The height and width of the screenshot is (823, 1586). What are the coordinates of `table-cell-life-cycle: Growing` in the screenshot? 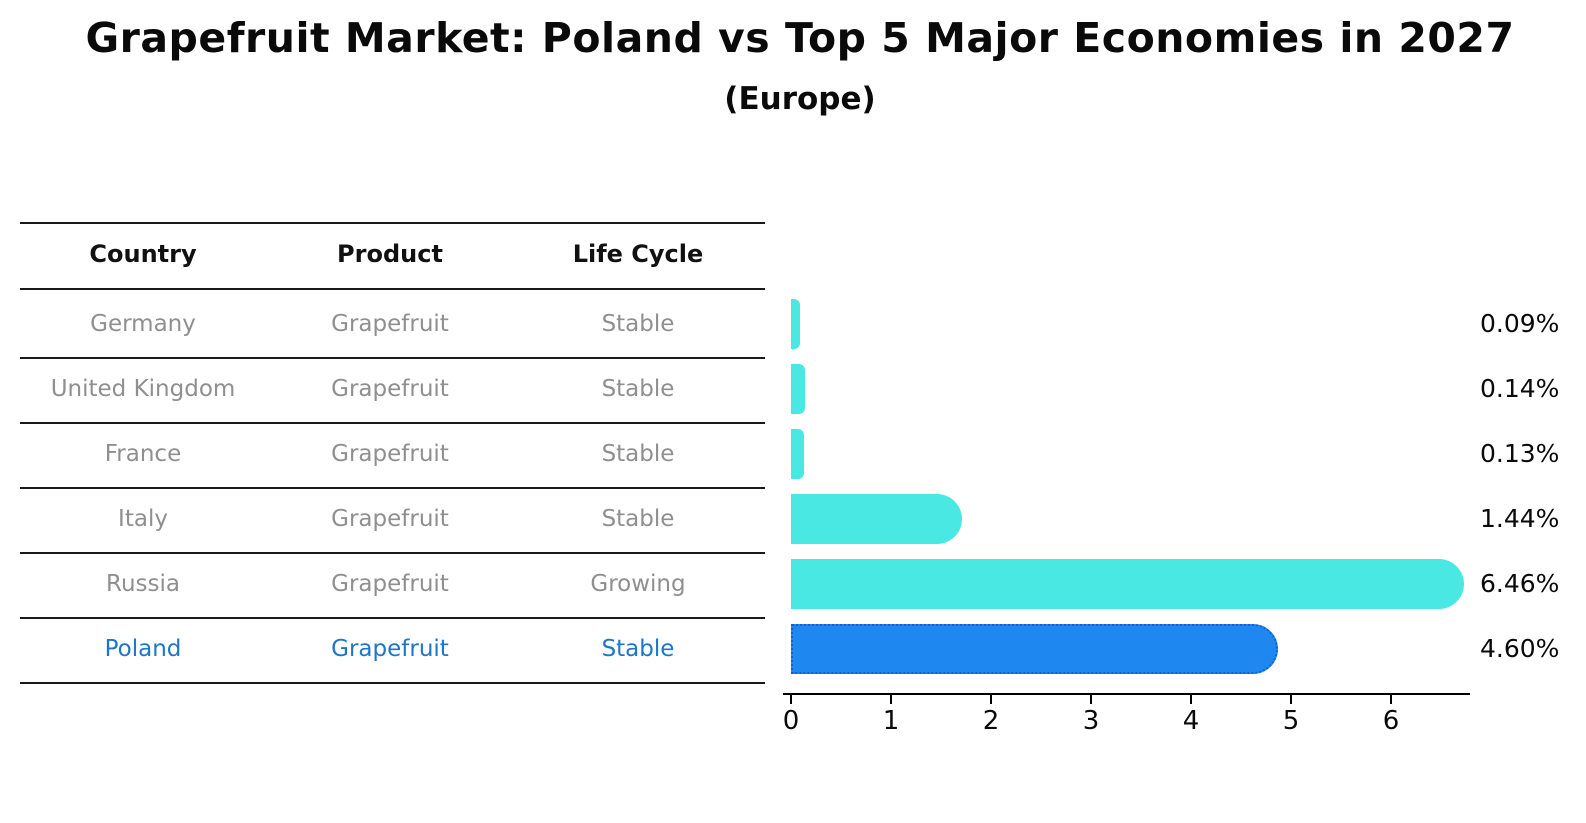 It's located at (638, 584).